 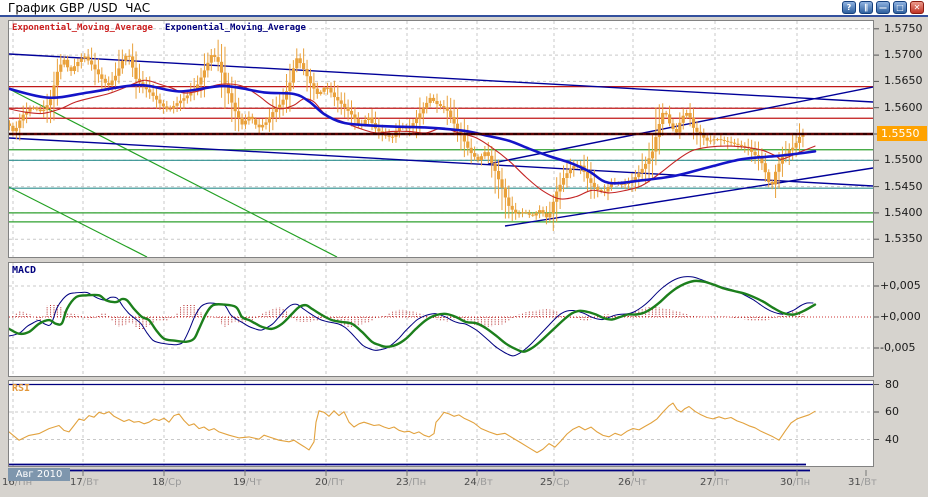 What do you see at coordinates (903, 55) in the screenshot?
I see `price-axis-label: 1.5700` at bounding box center [903, 55].